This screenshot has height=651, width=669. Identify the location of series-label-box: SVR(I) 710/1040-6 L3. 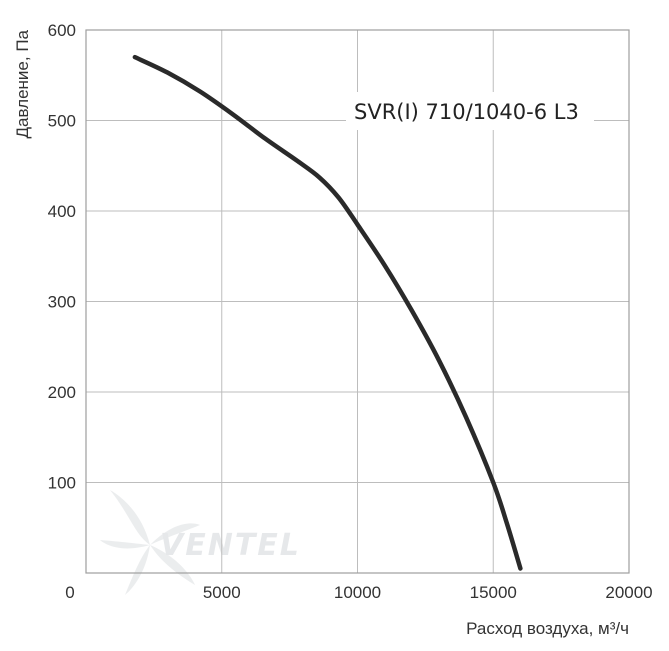
(470, 111).